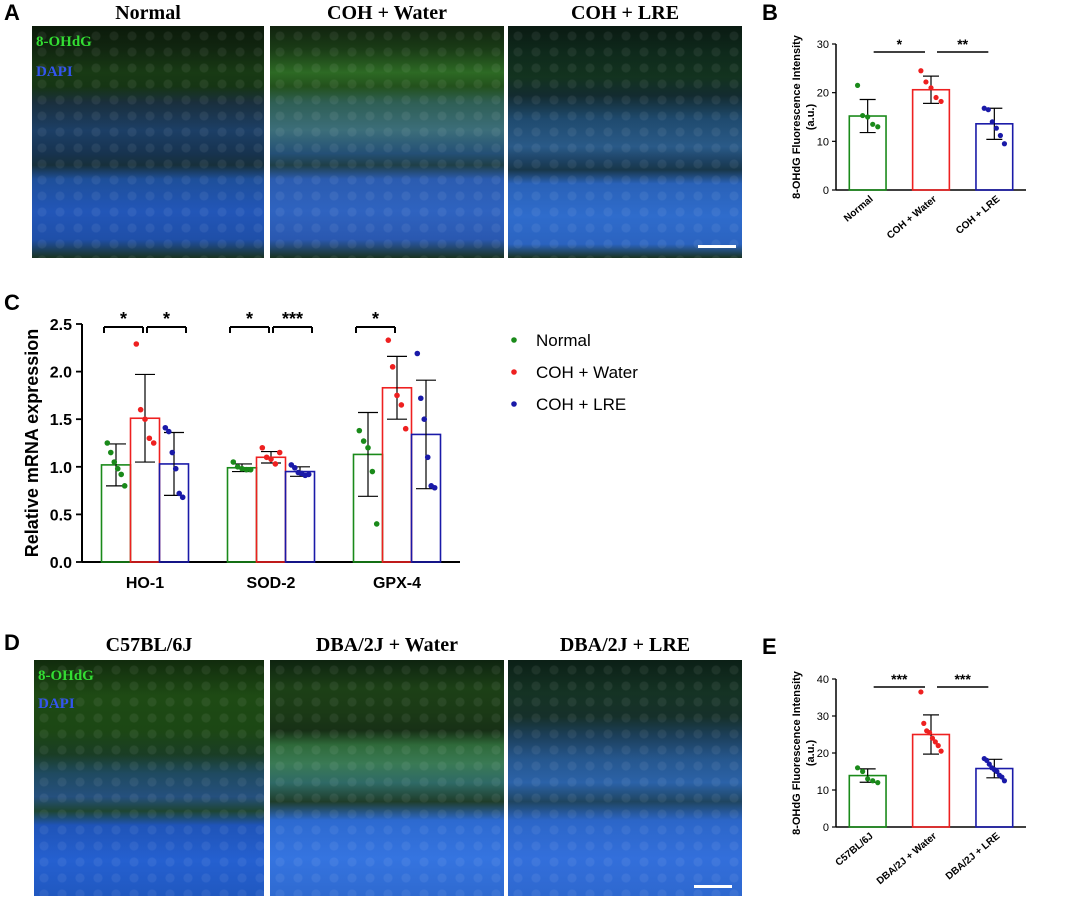 Image resolution: width=1065 pixels, height=900 pixels. Describe the element at coordinates (61, 563) in the screenshot. I see `y-tick-label: 0.0` at that location.